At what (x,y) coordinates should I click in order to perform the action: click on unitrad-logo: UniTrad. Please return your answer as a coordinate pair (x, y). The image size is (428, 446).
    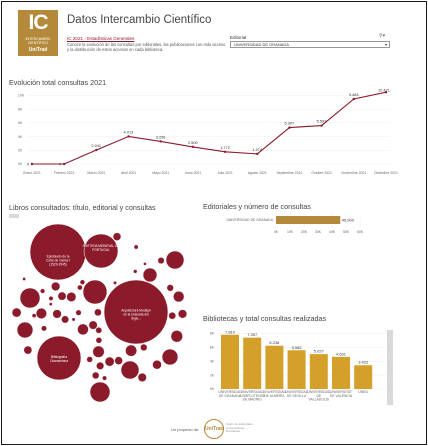
    Looking at the image, I should click on (214, 429).